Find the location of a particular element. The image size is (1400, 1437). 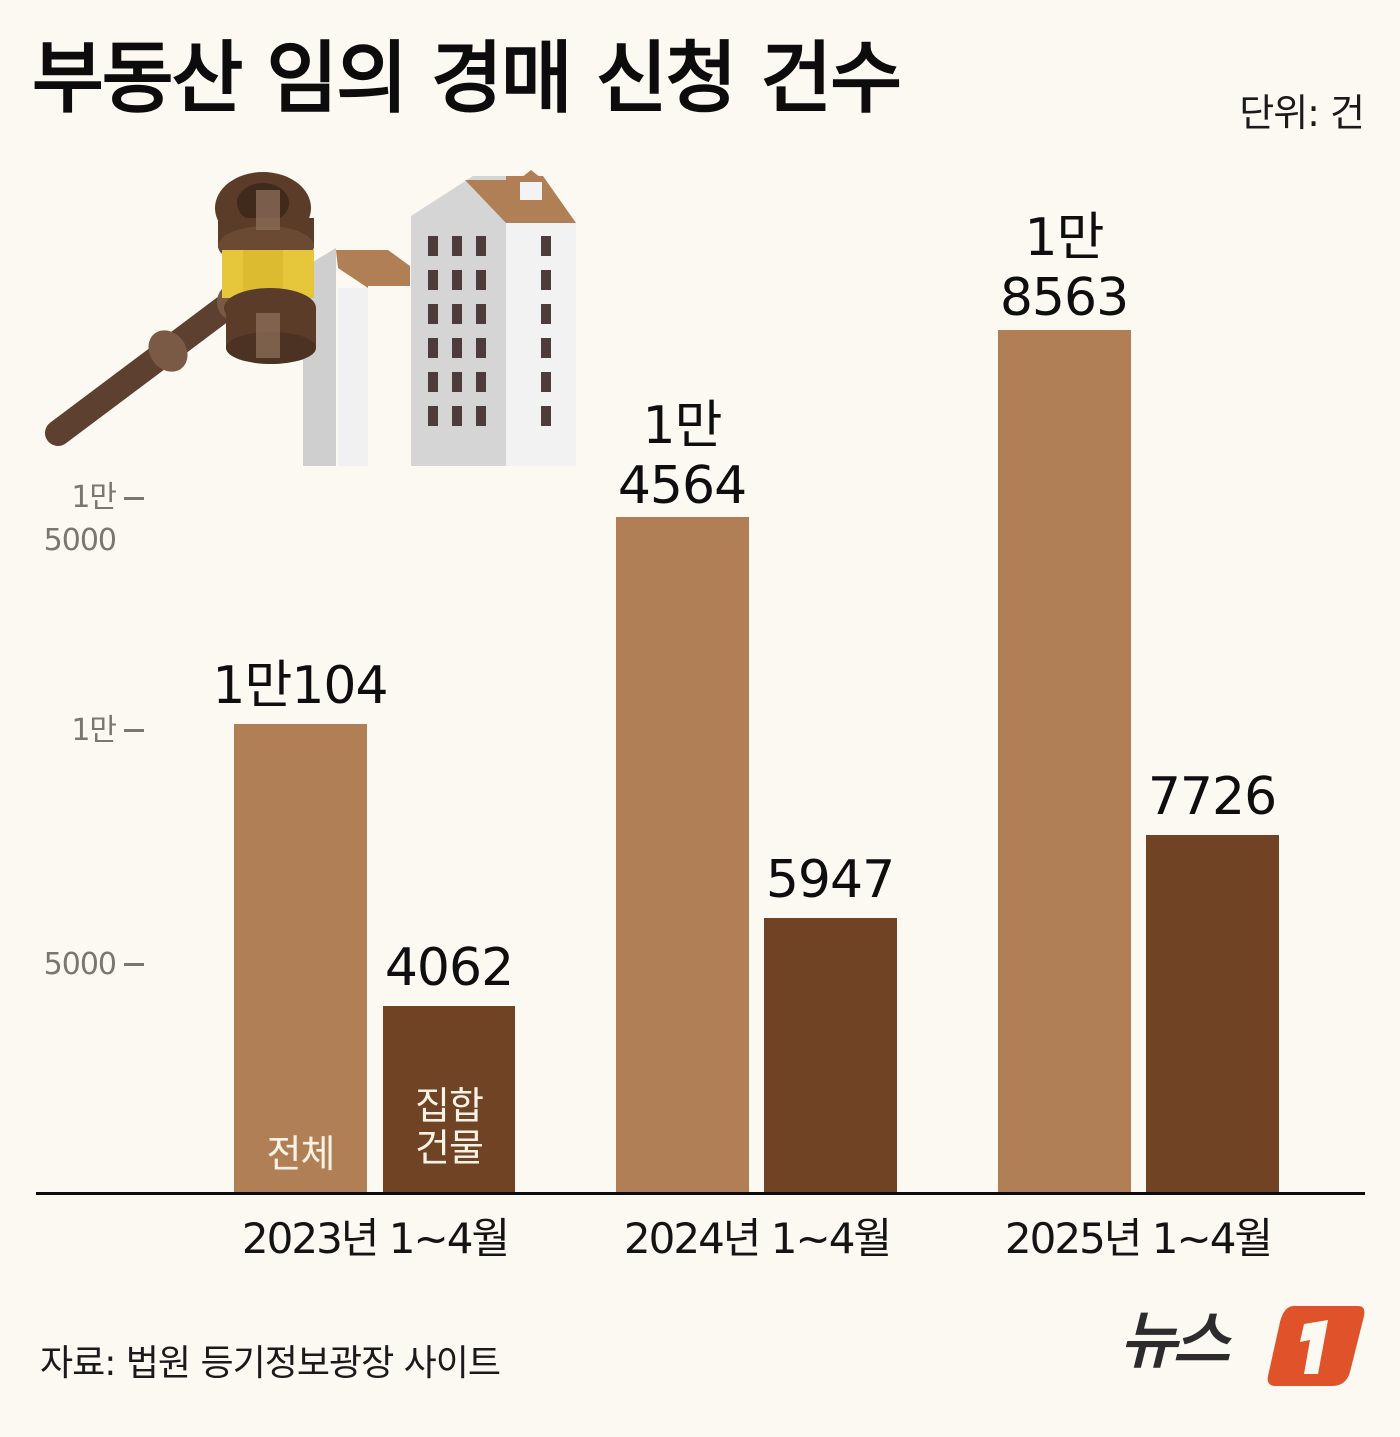

bar-group-building-2024 is located at coordinates (830, 1055).